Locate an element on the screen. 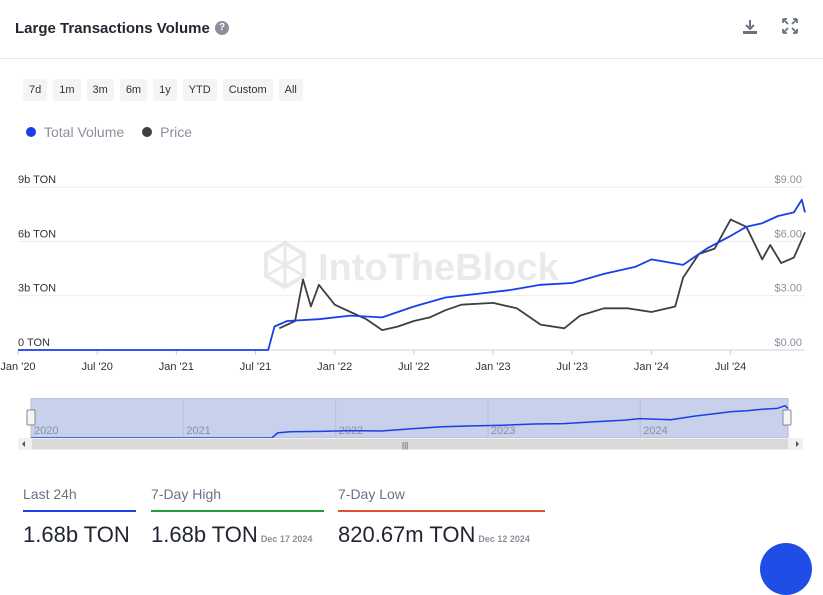  x-tick-label: Jul '24 is located at coordinates (730, 367).